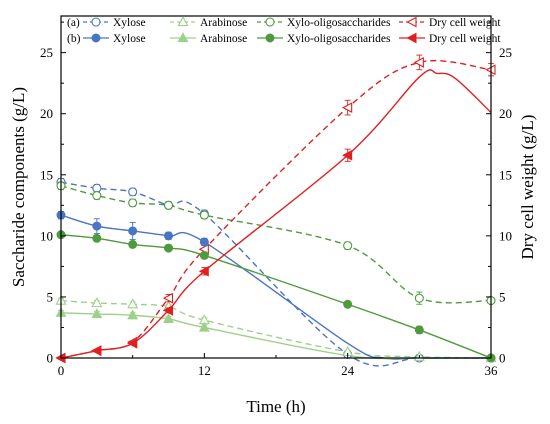 The height and width of the screenshot is (424, 550). I want to click on y-tick-label: 5, so click(50, 296).